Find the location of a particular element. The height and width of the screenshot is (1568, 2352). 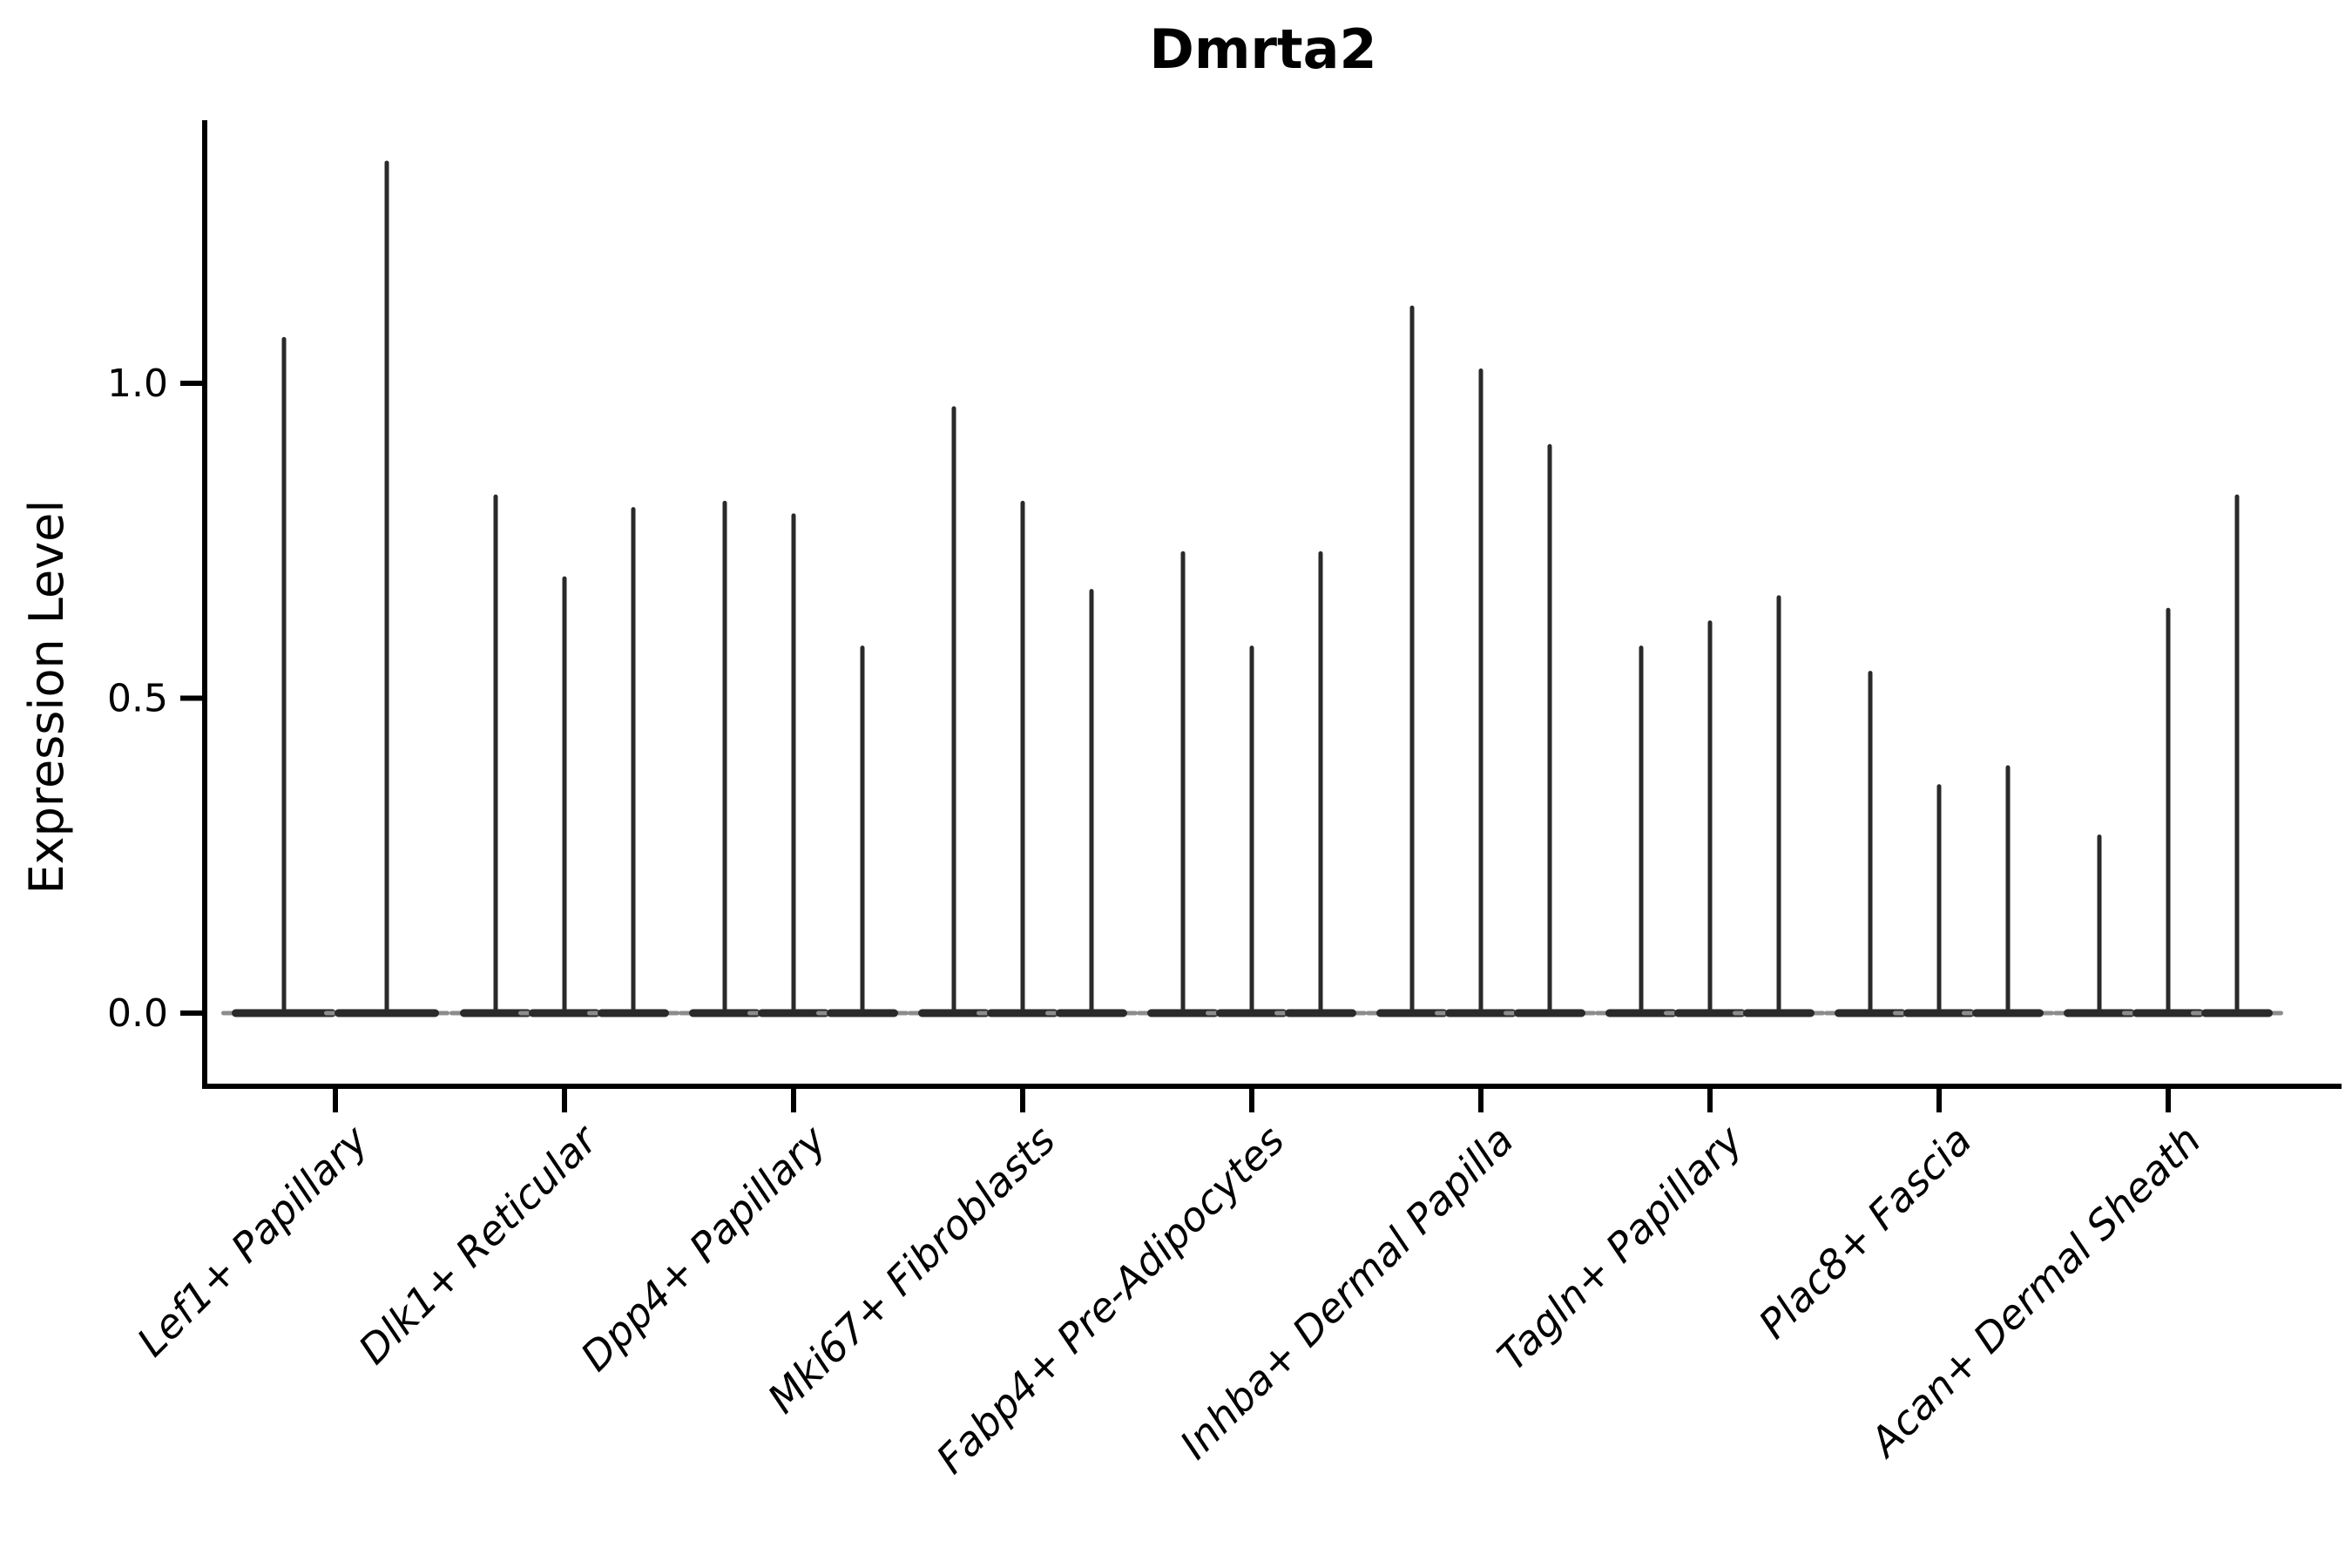

chart-title: Dmrta2 is located at coordinates (1262, 49).